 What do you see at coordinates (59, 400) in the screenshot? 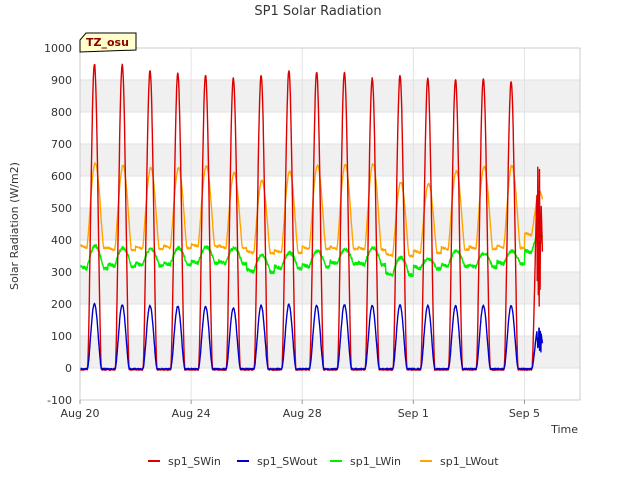
I see `y-tick-label: -100` at bounding box center [59, 400].